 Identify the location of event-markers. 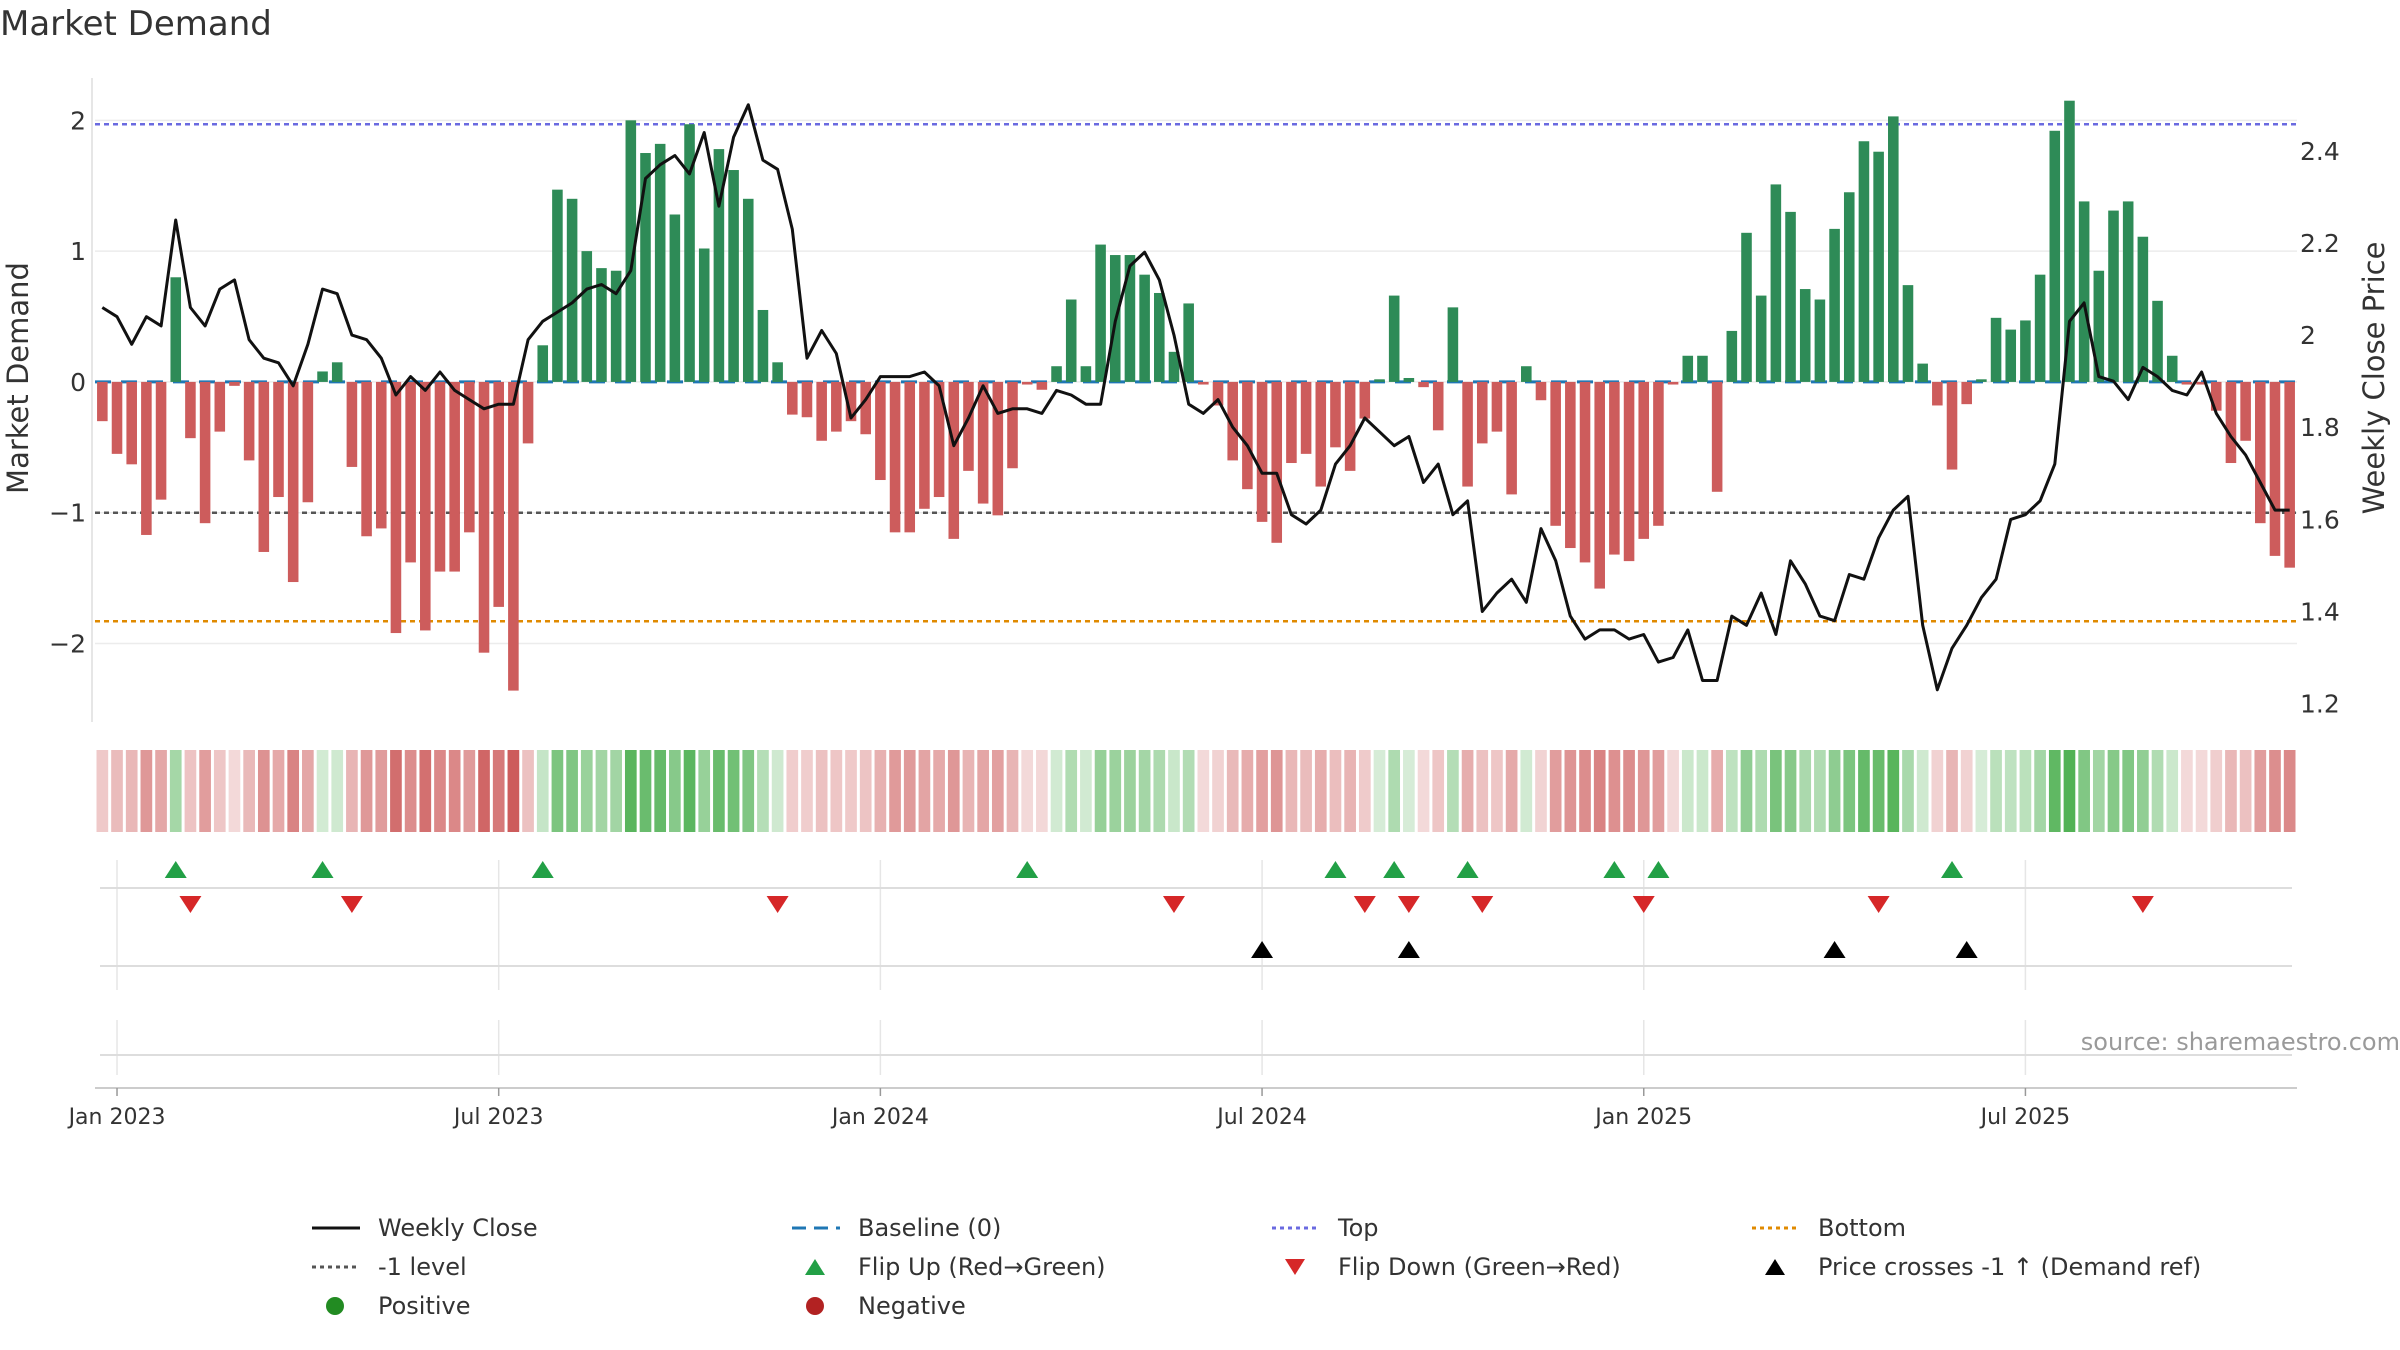
(1196, 958).